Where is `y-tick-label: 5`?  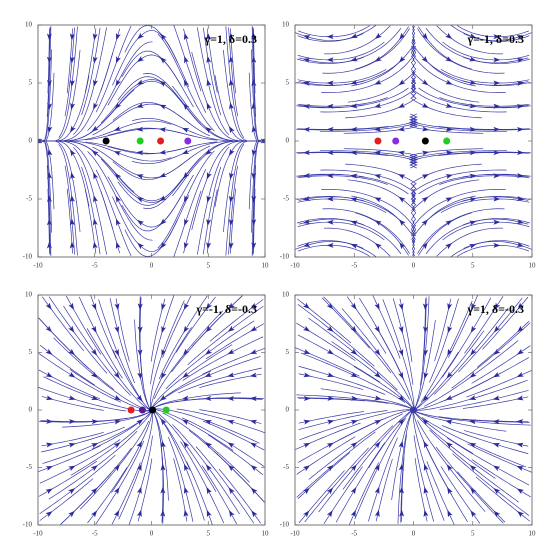 y-tick-label: 5 is located at coordinates (288, 83).